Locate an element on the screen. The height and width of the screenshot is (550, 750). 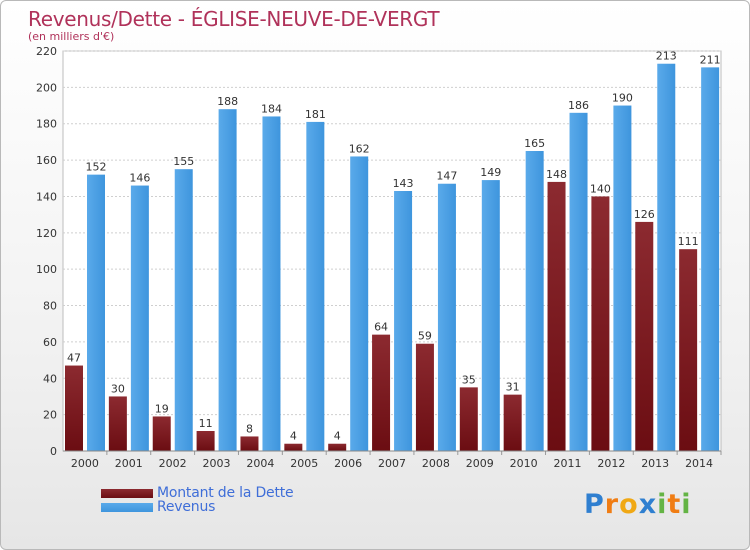
x-tick-label: 2003 is located at coordinates (217, 463).